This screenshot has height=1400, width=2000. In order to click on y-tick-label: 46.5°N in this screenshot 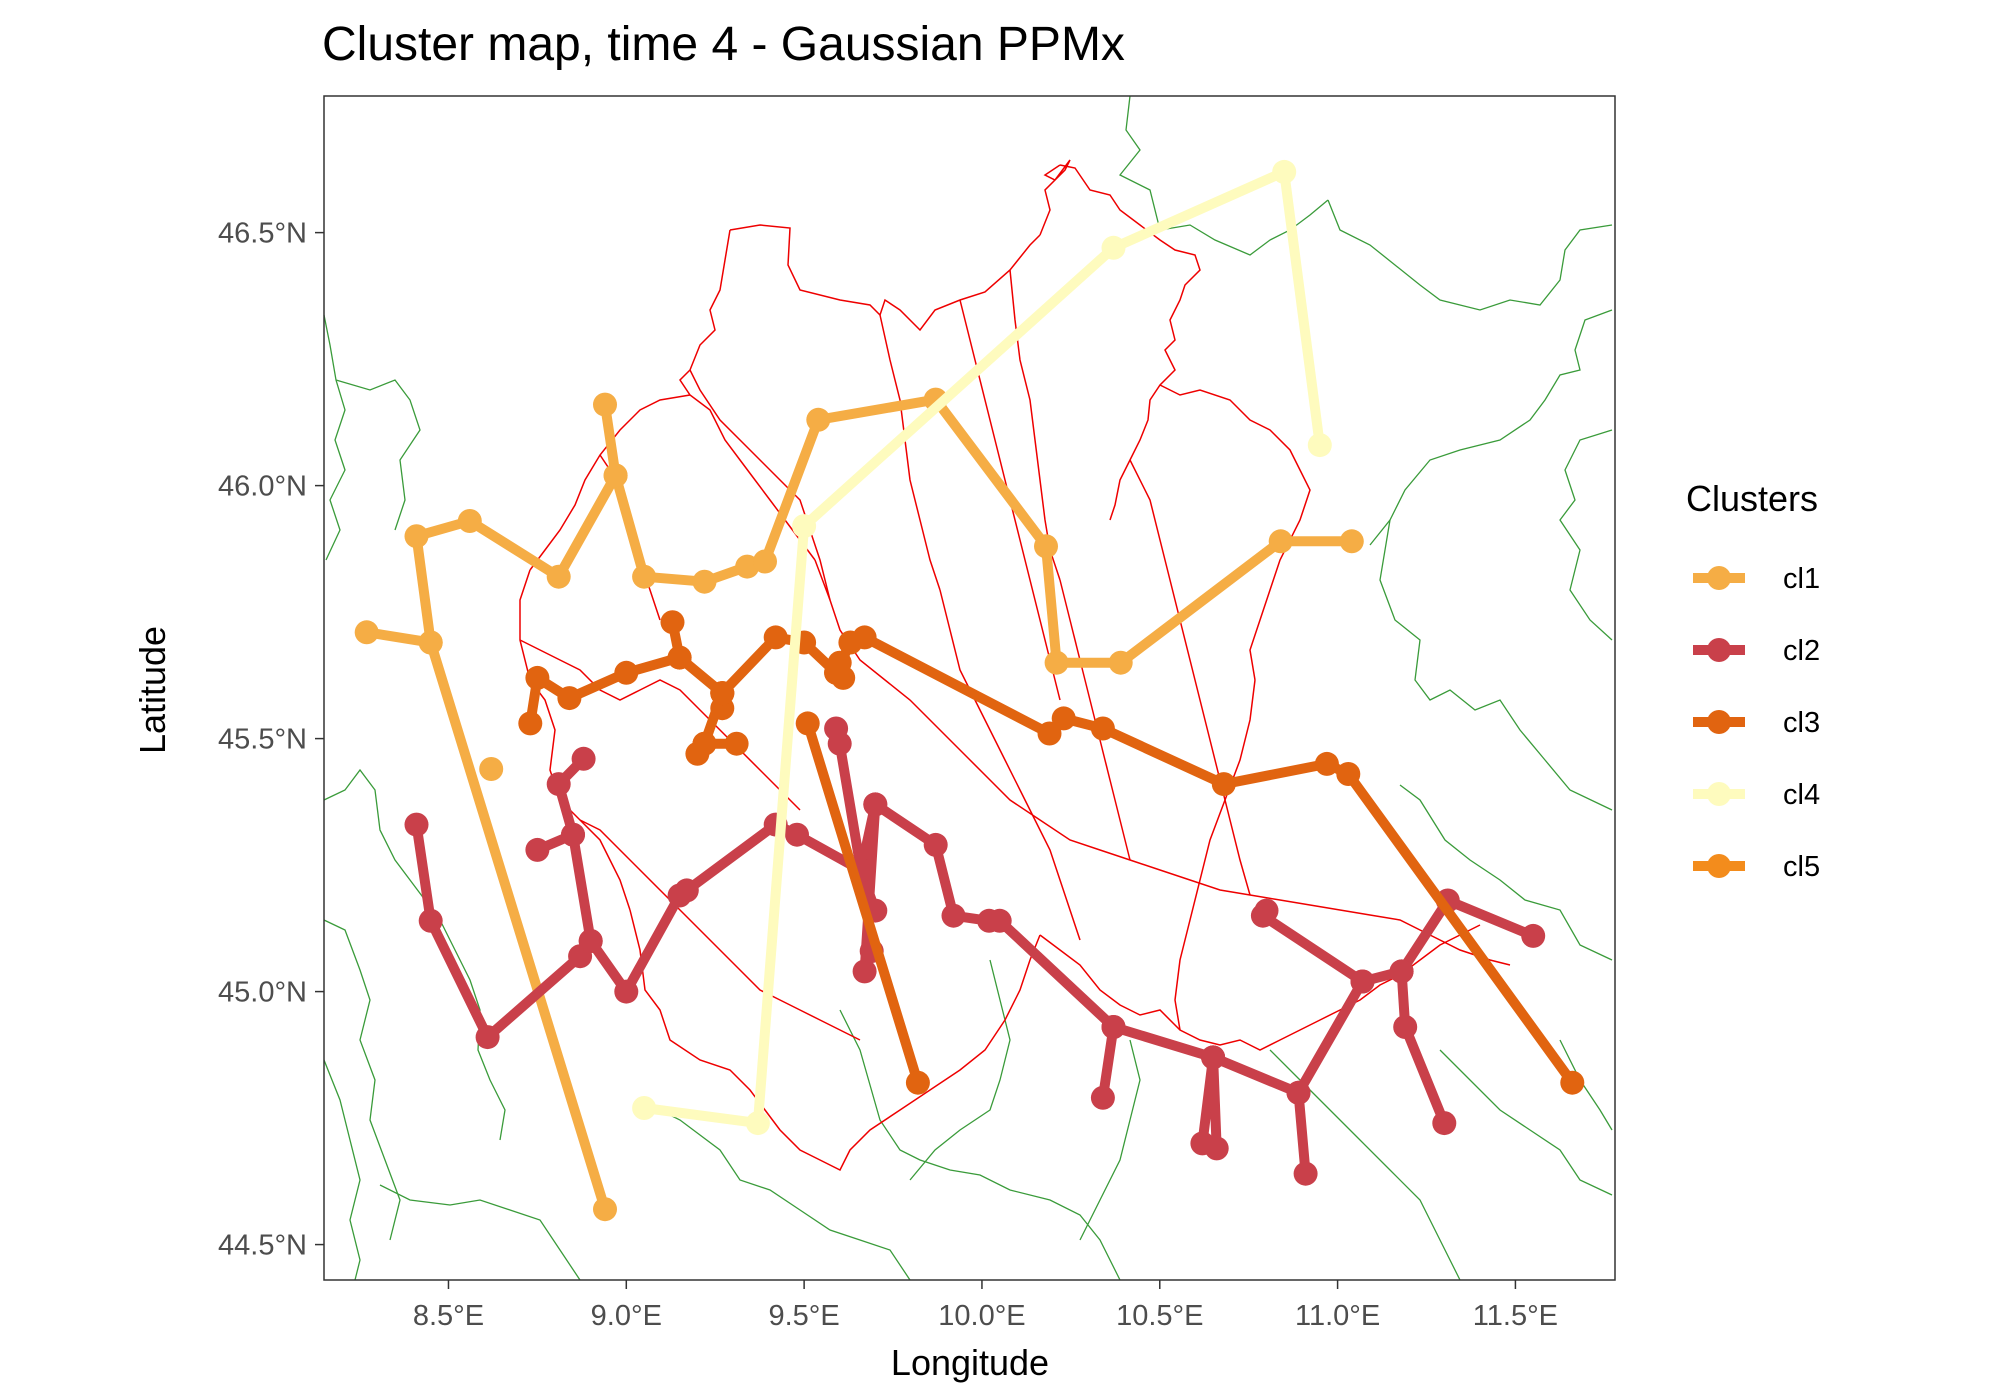, I will do `click(262, 234)`.